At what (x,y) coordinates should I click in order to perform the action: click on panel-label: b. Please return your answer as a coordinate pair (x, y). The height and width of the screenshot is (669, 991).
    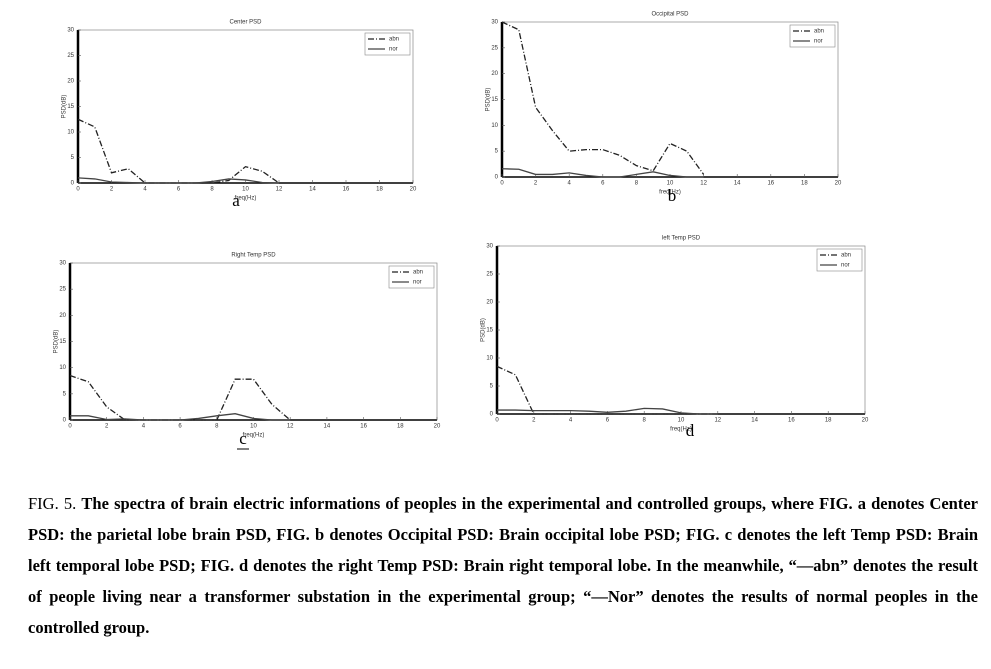
    Looking at the image, I should click on (672, 195).